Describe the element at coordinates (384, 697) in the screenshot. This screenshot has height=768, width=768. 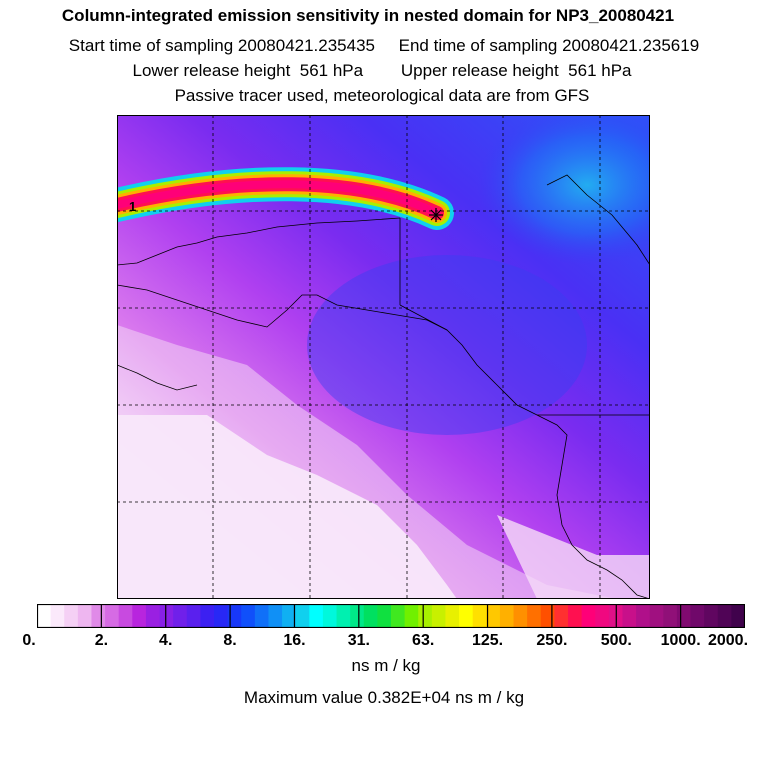
I see `maximum-value-label: Maximum value 0.382E+04 ns m / kg` at that location.